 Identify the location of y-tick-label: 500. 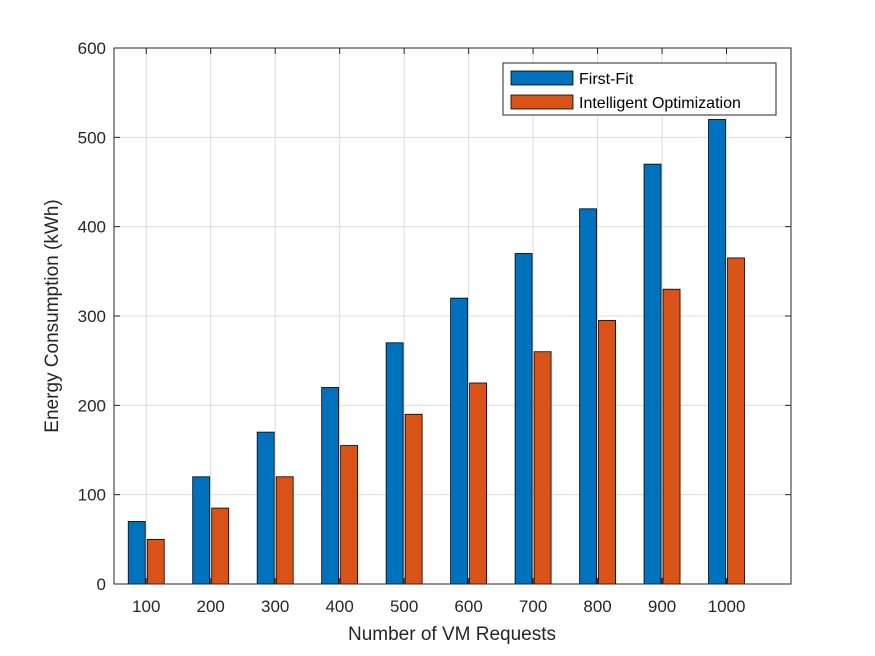
(92, 137).